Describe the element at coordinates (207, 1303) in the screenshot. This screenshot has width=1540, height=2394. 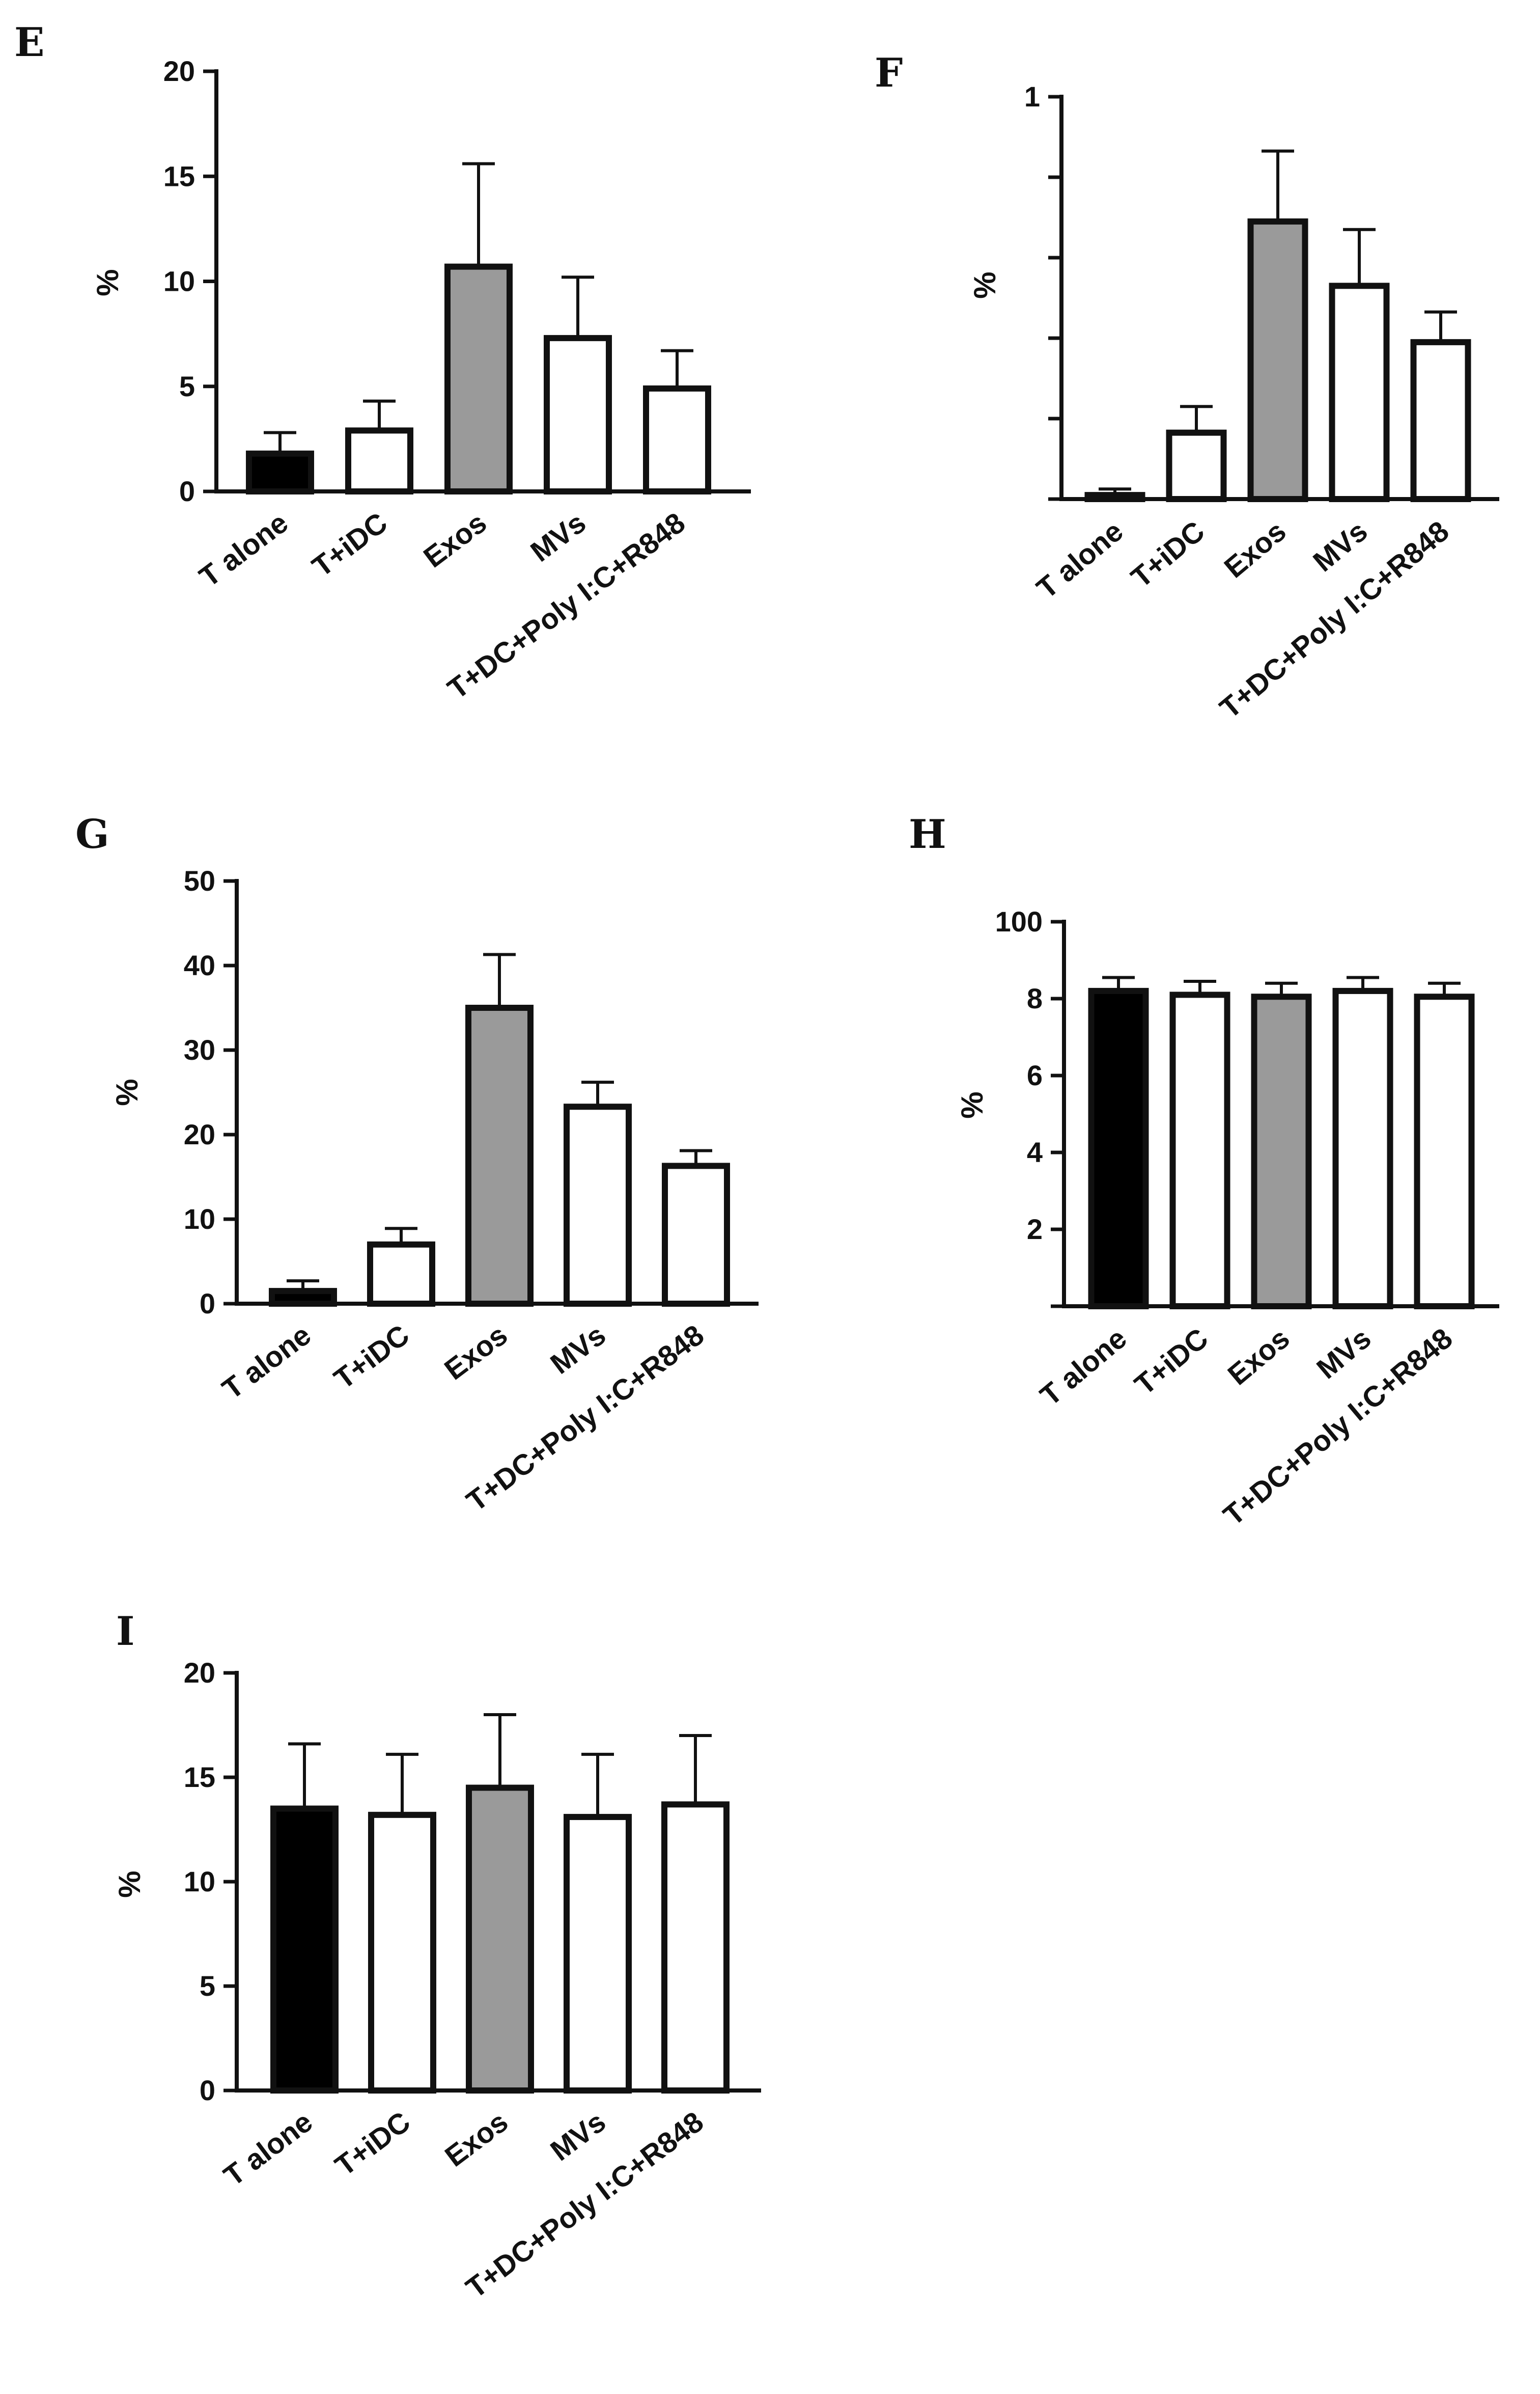
I see `y-tick-label-g-0: 0` at that location.